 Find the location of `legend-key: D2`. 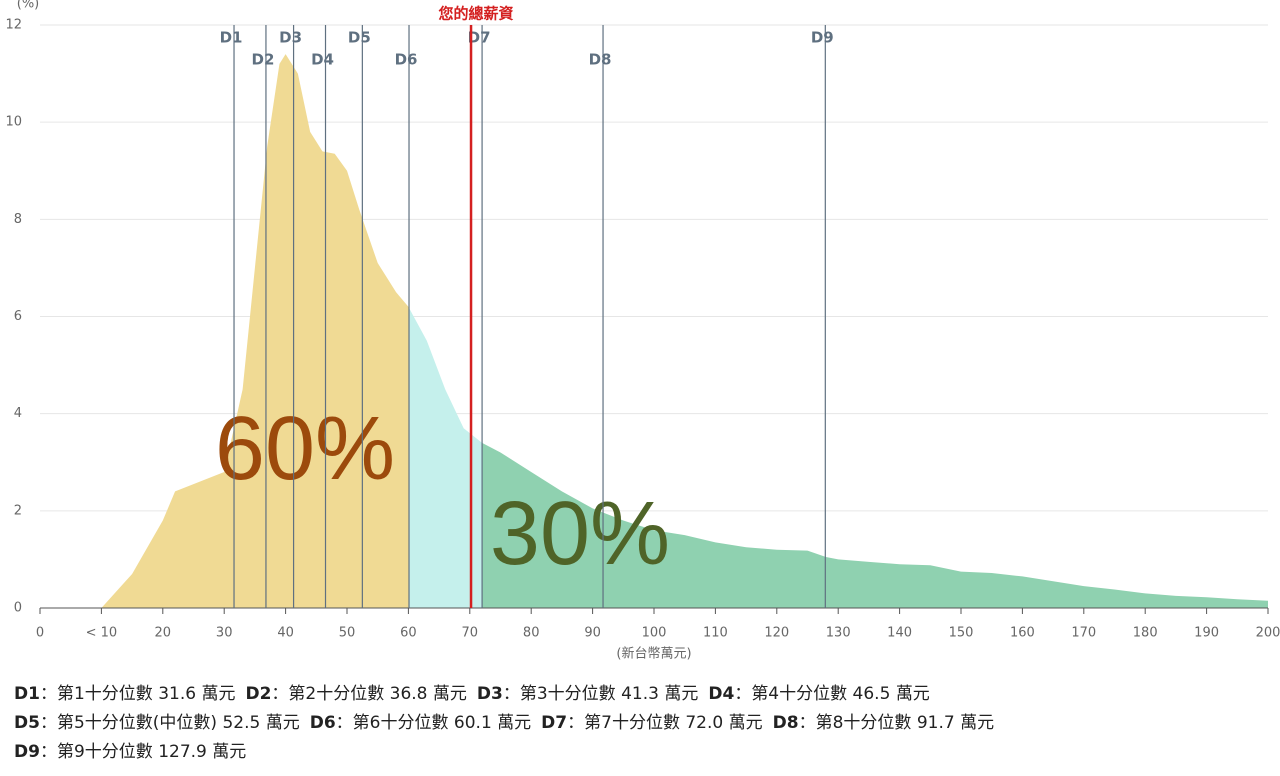

legend-key: D2 is located at coordinates (258, 694).